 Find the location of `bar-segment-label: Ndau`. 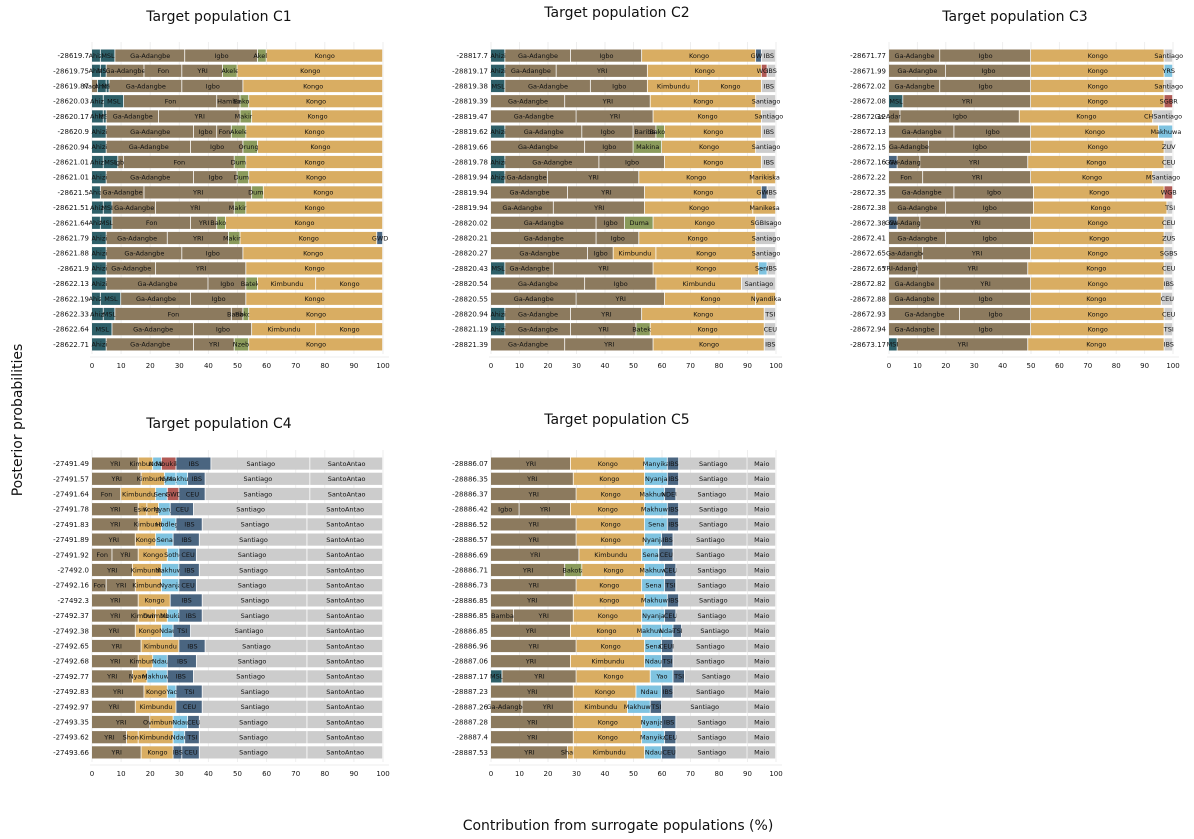

bar-segment-label: Ndau is located at coordinates (653, 662).